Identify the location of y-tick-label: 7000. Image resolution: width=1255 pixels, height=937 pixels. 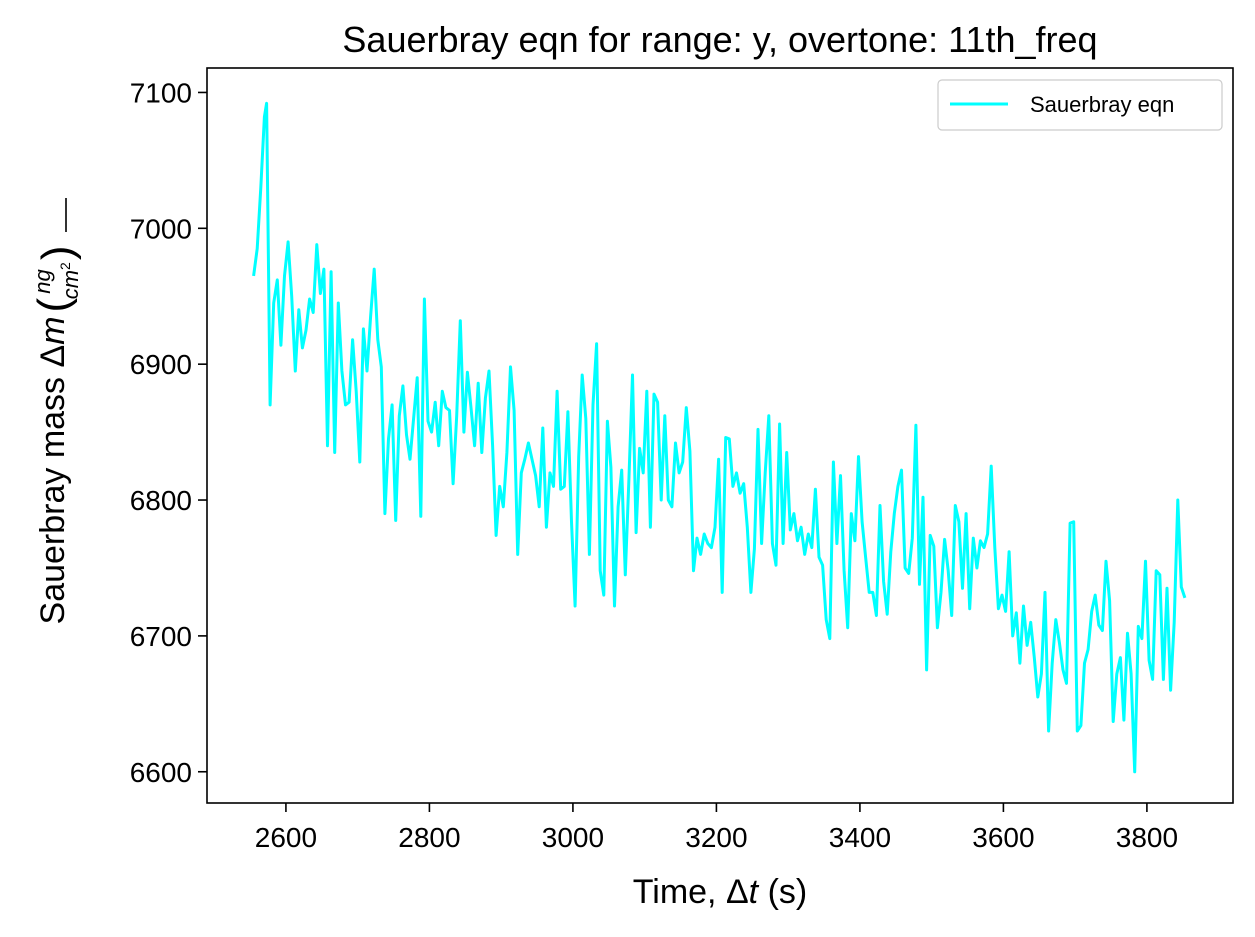
(161, 228).